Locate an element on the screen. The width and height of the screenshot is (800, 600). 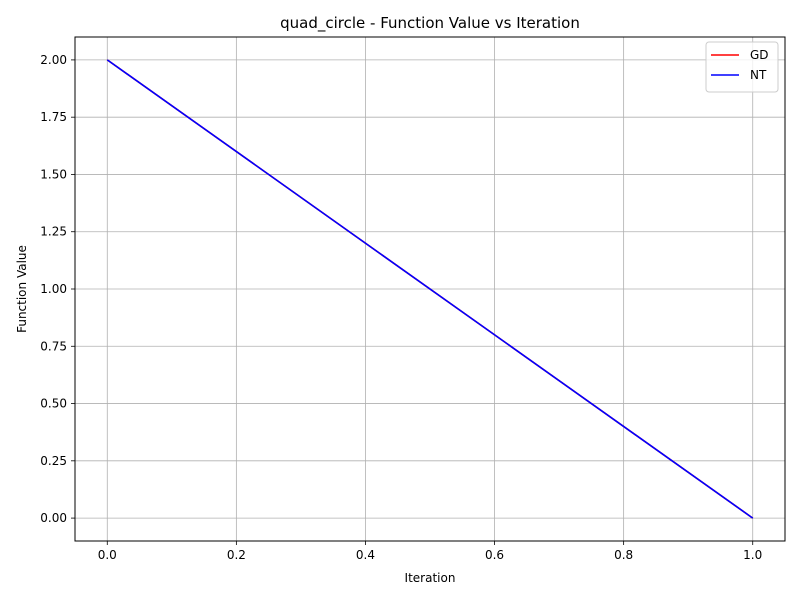
x-tick-label: 0.4 is located at coordinates (365, 555).